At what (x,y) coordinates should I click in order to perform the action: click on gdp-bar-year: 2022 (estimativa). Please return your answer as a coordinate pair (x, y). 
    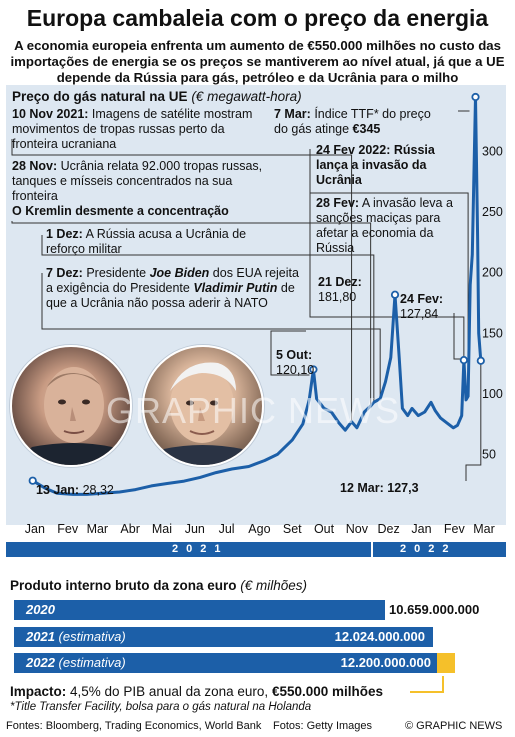
    Looking at the image, I should click on (76, 662).